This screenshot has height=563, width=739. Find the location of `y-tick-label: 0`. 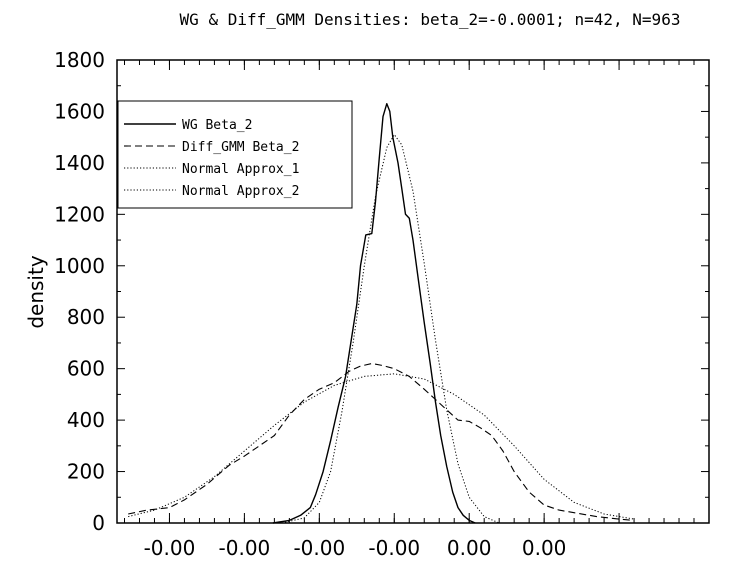

y-tick-label: 0 is located at coordinates (98, 523).